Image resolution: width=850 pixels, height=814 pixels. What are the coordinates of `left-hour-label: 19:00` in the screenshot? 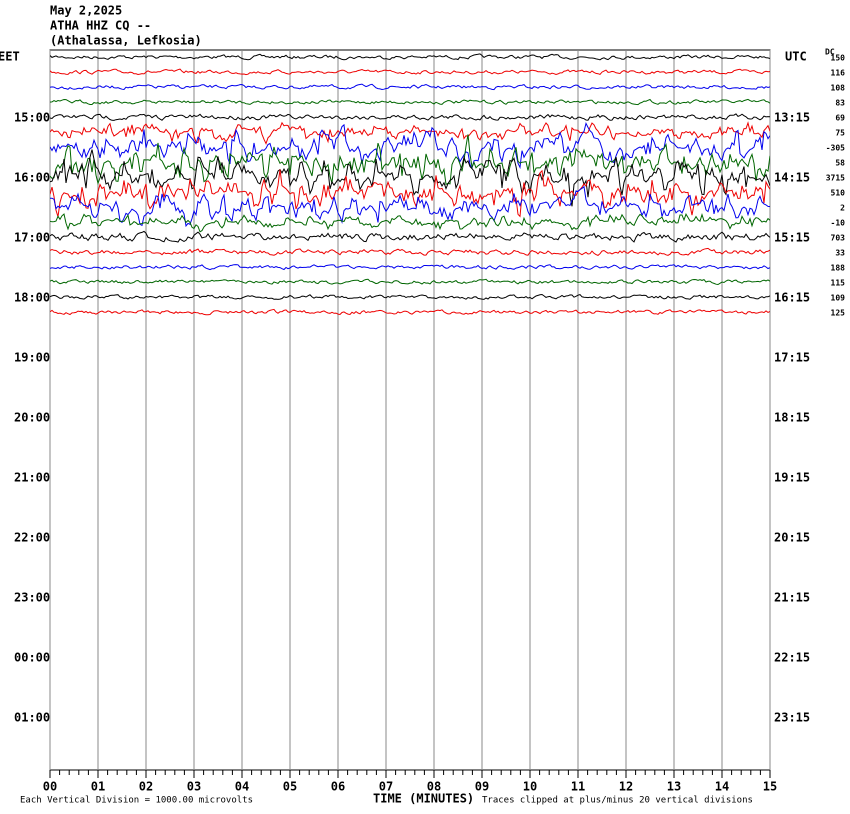 It's located at (32, 358).